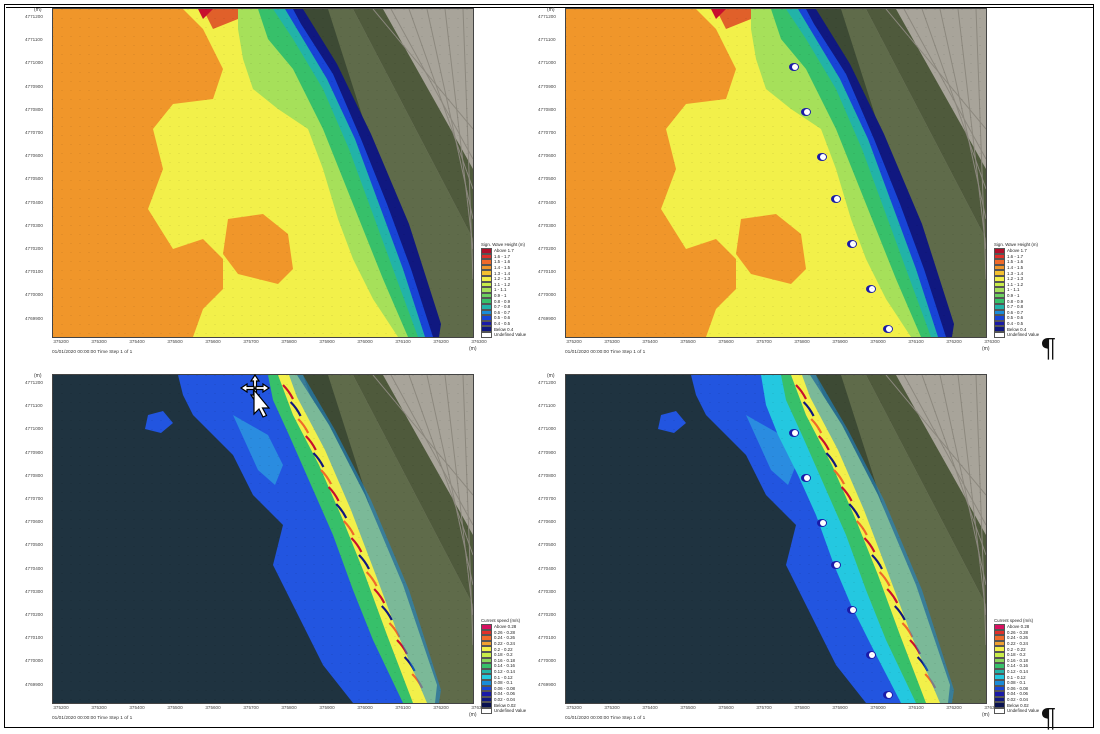 The image size is (1100, 734). Describe the element at coordinates (137, 341) in the screenshot. I see `x-tick-label: 375400` at that location.